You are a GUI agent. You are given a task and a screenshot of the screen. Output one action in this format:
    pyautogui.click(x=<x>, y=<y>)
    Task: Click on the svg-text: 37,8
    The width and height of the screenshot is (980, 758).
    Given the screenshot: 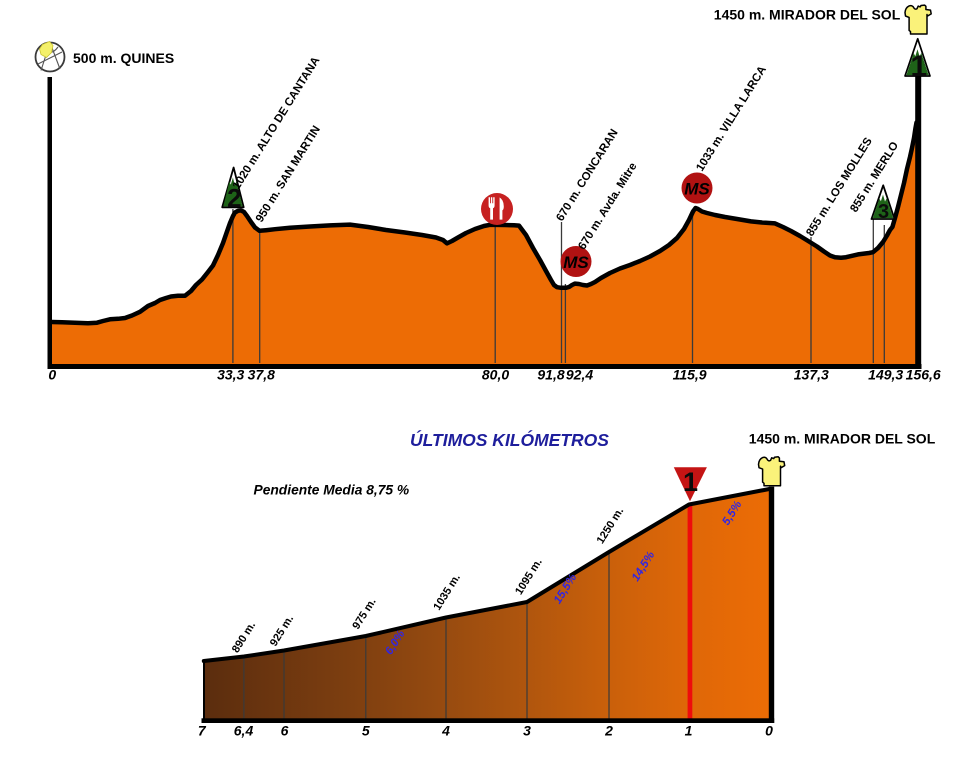 What is the action you would take?
    pyautogui.click(x=261, y=374)
    